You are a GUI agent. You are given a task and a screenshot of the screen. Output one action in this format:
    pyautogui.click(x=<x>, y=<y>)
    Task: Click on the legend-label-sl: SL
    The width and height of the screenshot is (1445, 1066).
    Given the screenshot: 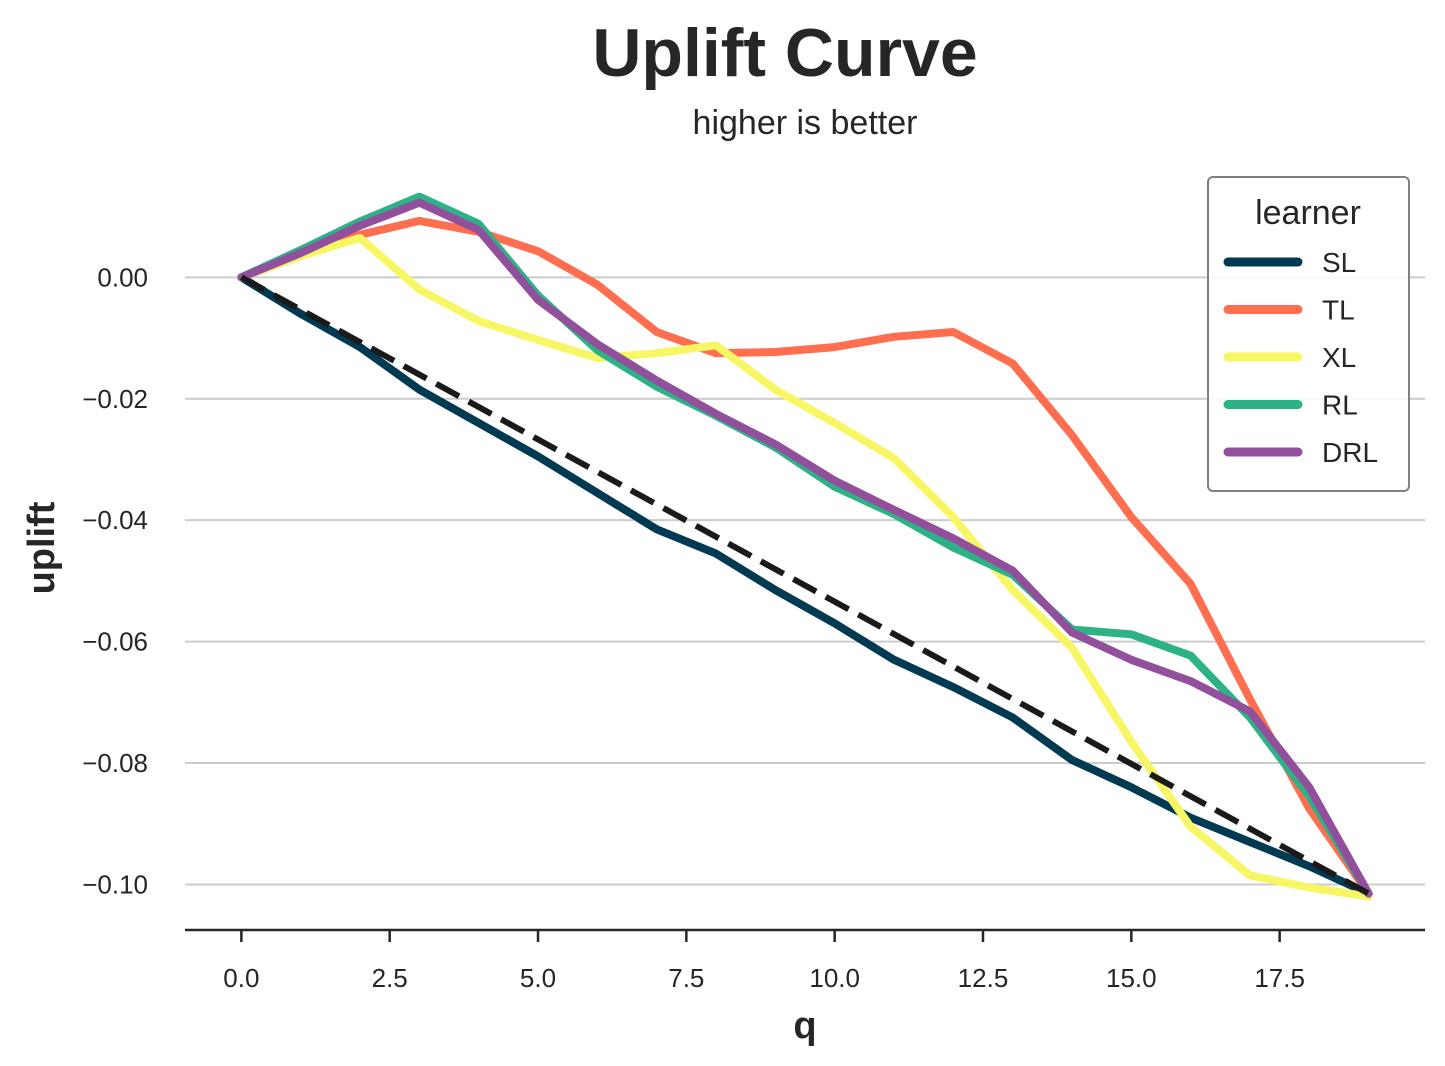 What is the action you would take?
    pyautogui.click(x=1339, y=262)
    